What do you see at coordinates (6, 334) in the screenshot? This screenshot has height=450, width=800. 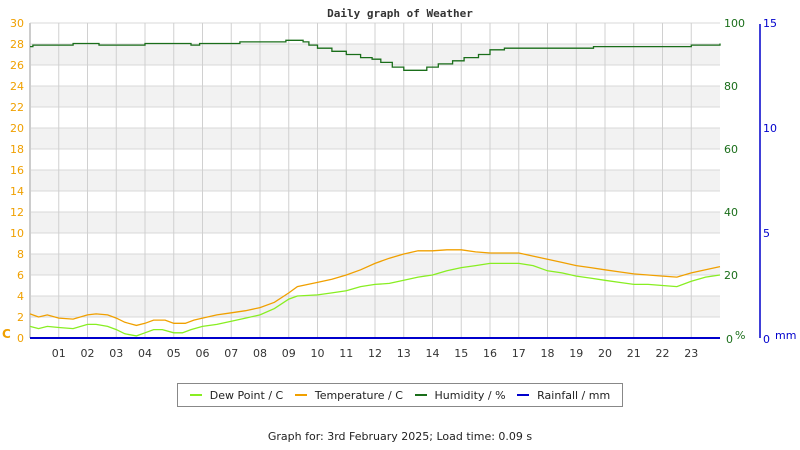 I see `left-axis-unit: C` at bounding box center [6, 334].